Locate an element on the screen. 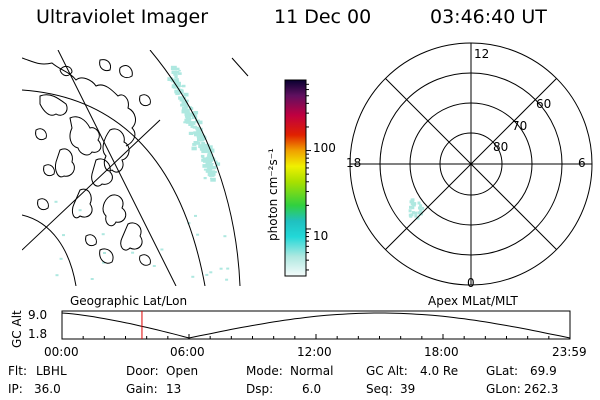 The height and width of the screenshot is (400, 600). date-label: 11 Dec 00 is located at coordinates (323, 17).